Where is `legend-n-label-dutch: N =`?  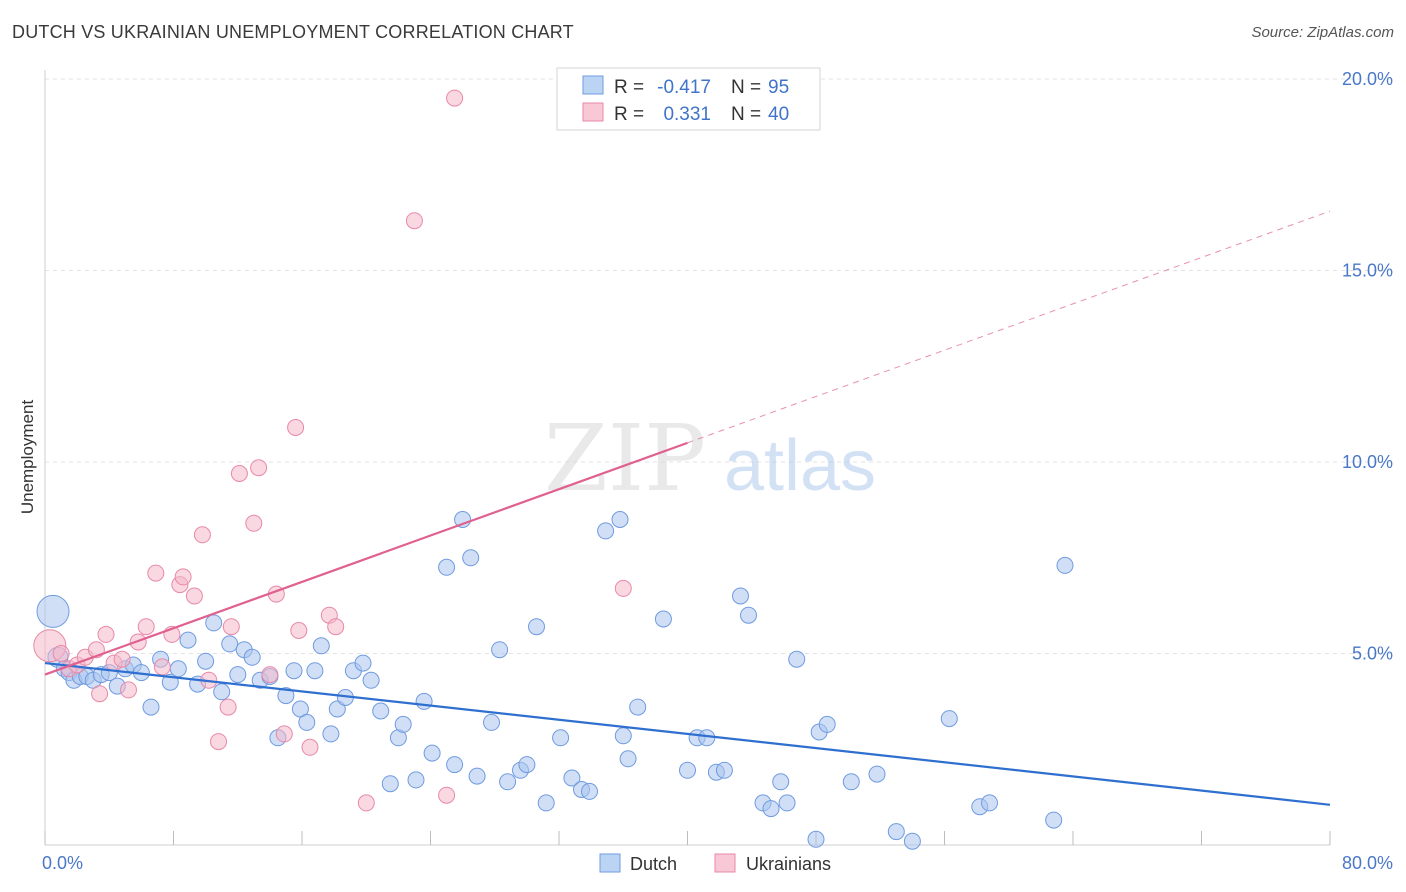
legend-n-label-dutch: N = is located at coordinates (746, 87).